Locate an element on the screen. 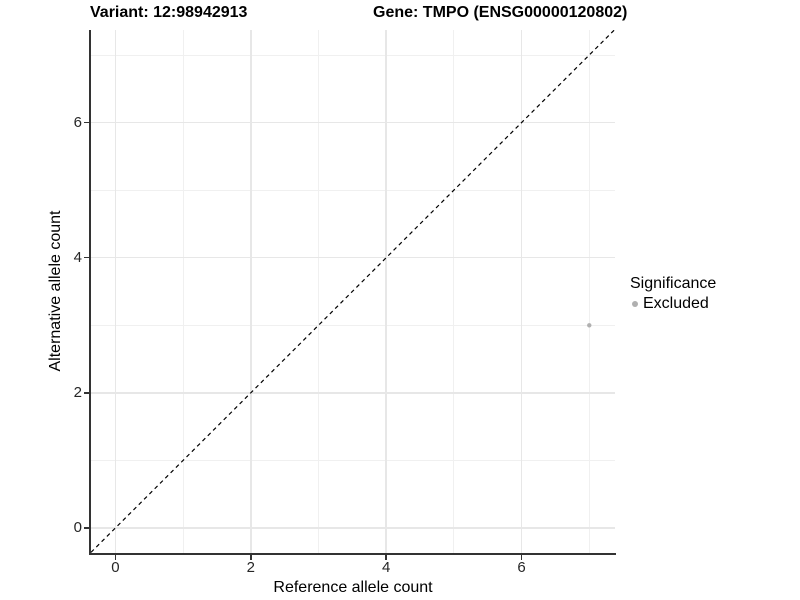  y-tick-label: 4 is located at coordinates (77, 257).